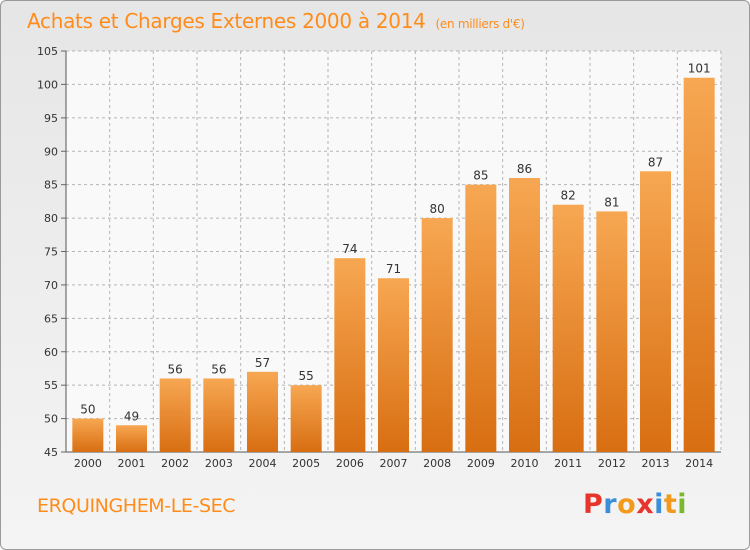 The height and width of the screenshot is (550, 750). Describe the element at coordinates (394, 463) in the screenshot. I see `x-tick-label: 2007` at that location.